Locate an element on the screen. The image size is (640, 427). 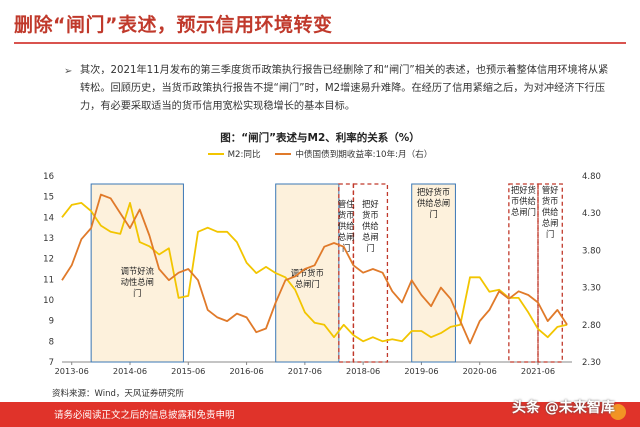
y-left-tick-label: 11 is located at coordinates (48, 280).